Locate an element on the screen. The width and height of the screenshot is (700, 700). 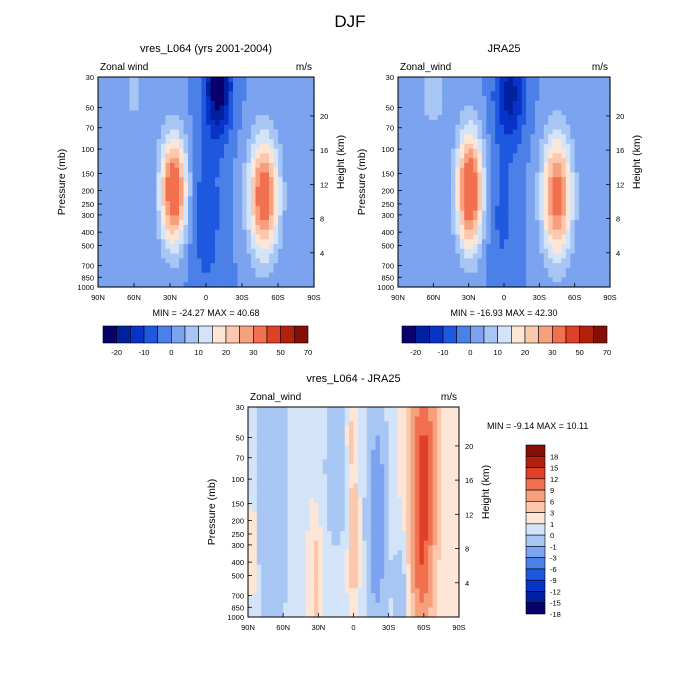
y-tick-label: 700 is located at coordinates (387, 266).